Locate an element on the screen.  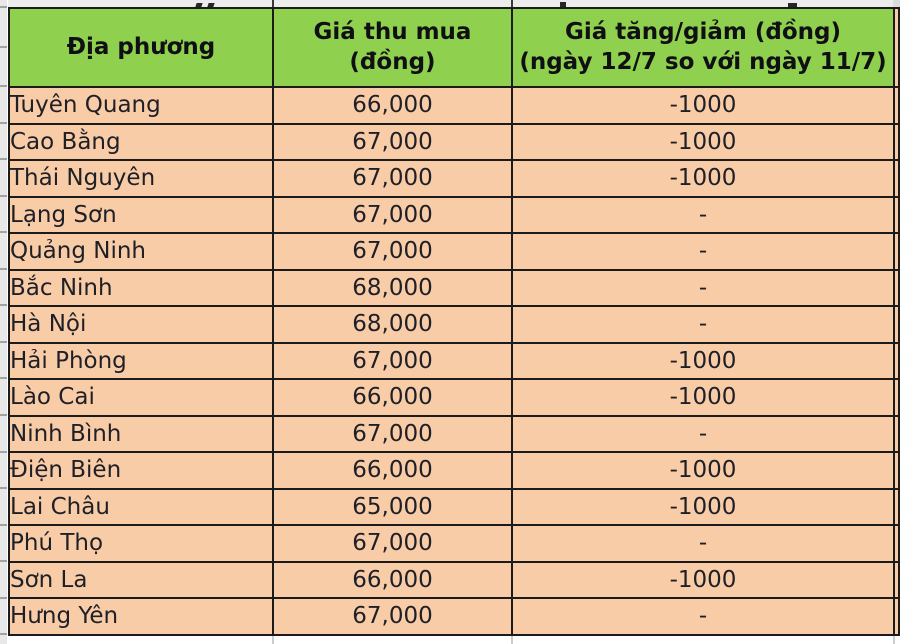
row-header-gutter is located at coordinates (4, 322).